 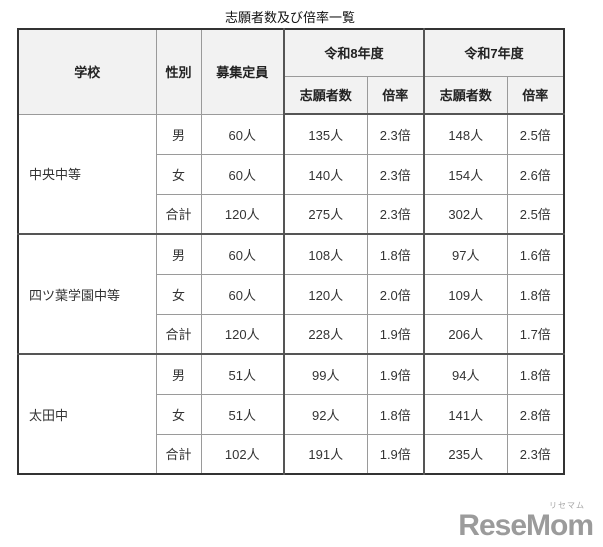 What do you see at coordinates (87, 414) in the screenshot?
I see `cell-school: 太田中` at bounding box center [87, 414].